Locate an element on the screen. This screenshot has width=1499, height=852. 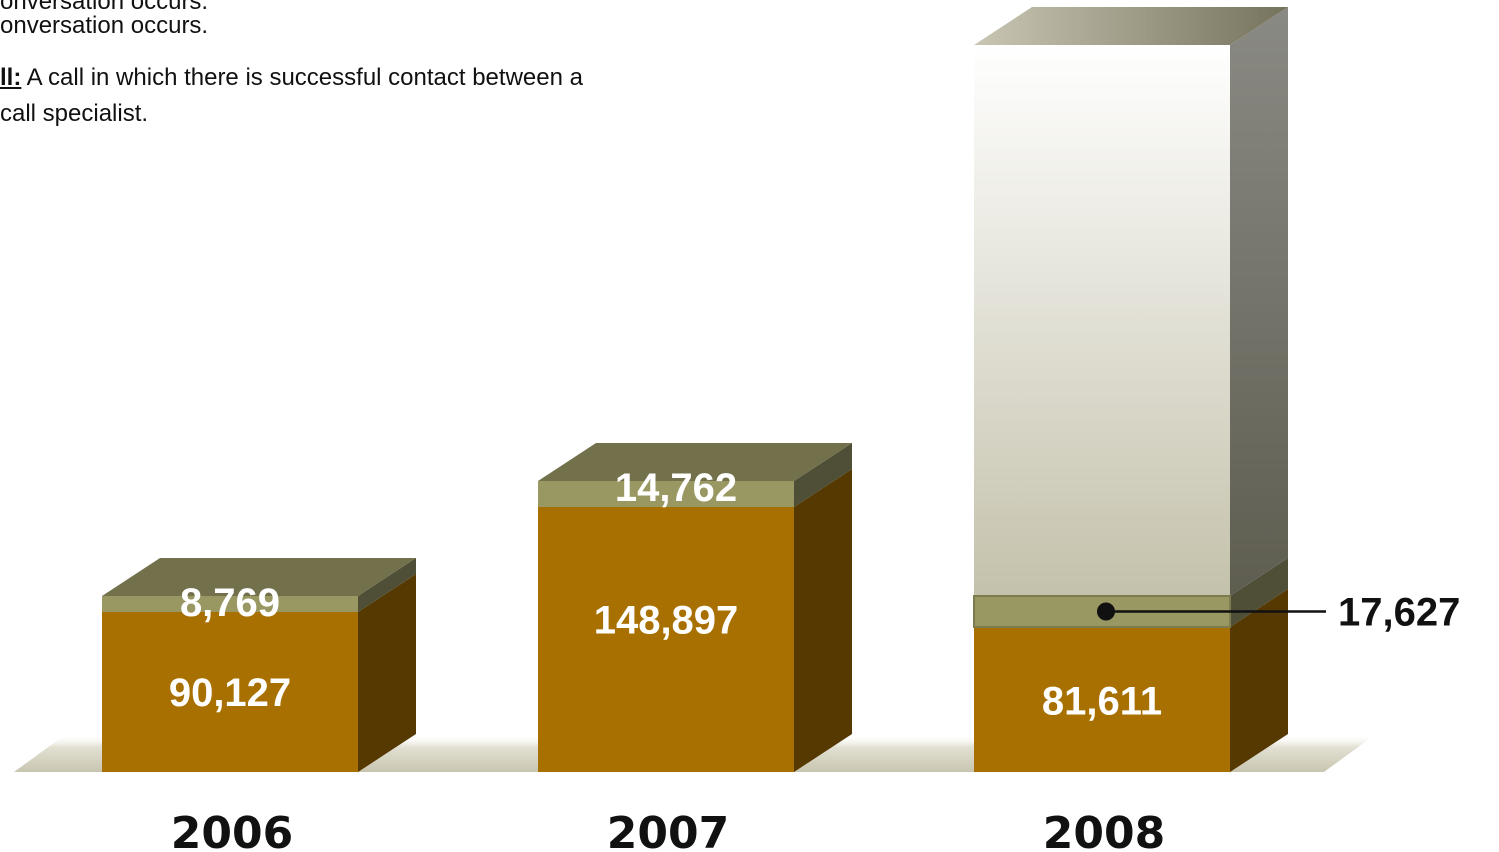
bar-top-2007 is located at coordinates (695, 462).